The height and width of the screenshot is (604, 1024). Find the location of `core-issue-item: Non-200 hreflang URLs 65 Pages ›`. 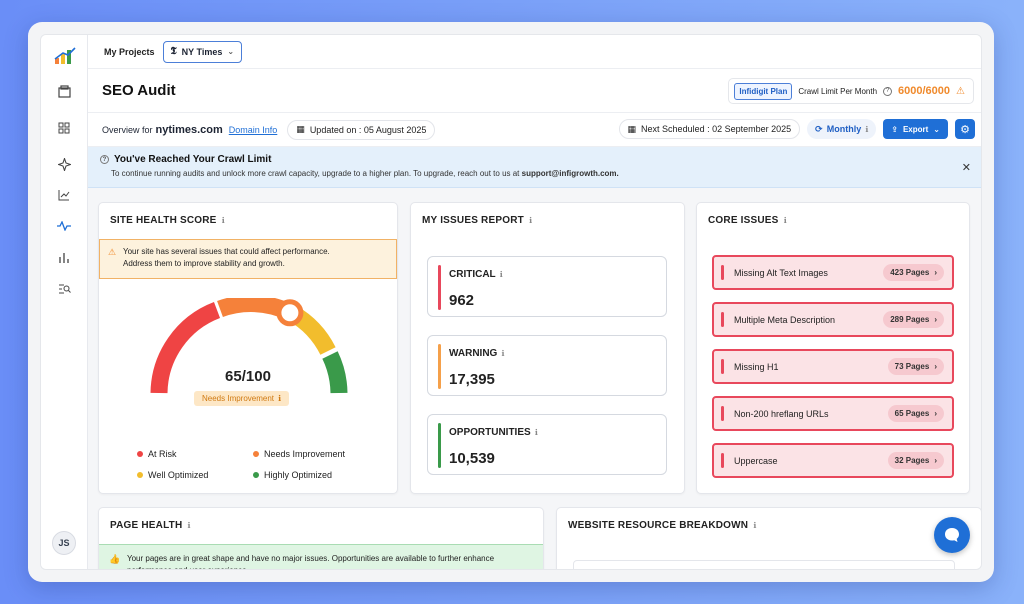

core-issue-item: Non-200 hreflang URLs 65 Pages › is located at coordinates (833, 413).